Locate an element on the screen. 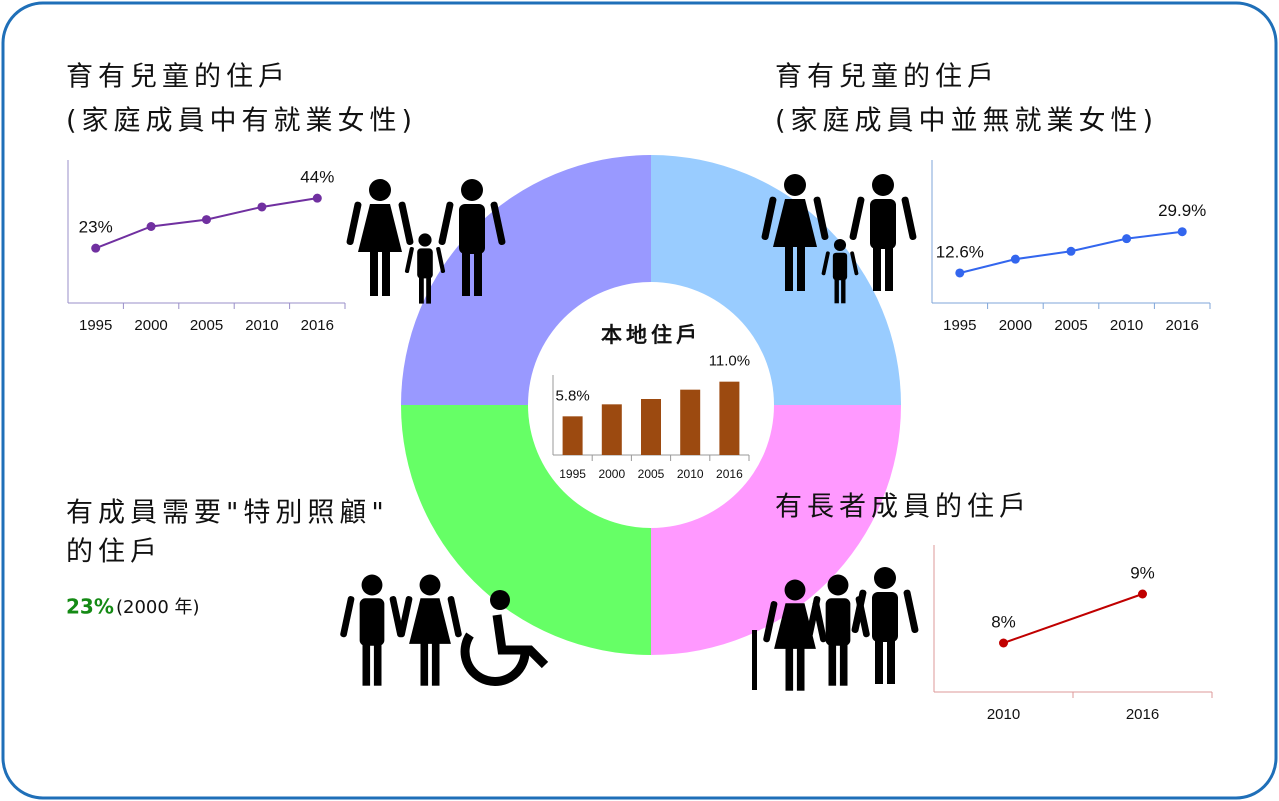  panel-title: 的住戶 is located at coordinates (114, 552).